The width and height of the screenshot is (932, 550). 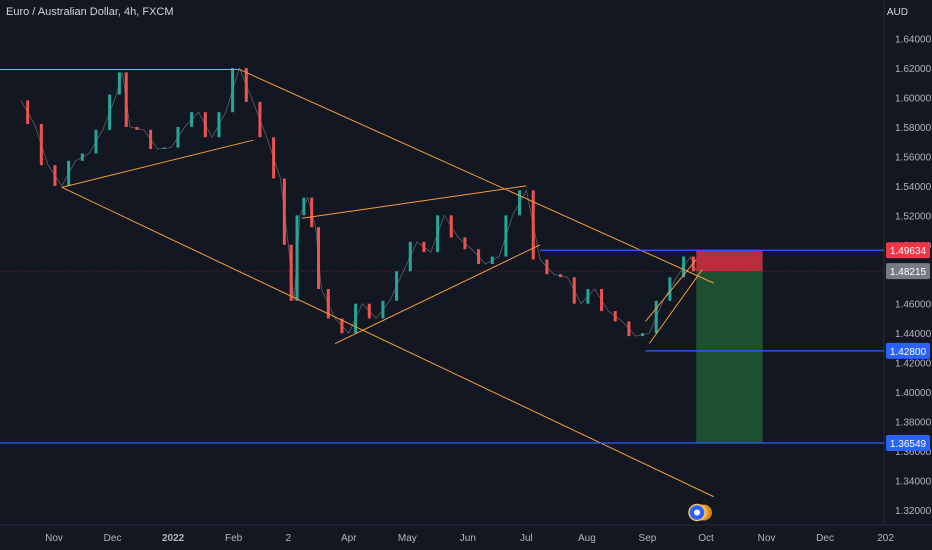 I want to click on y-tick-label: 1.56000, so click(x=913, y=157).